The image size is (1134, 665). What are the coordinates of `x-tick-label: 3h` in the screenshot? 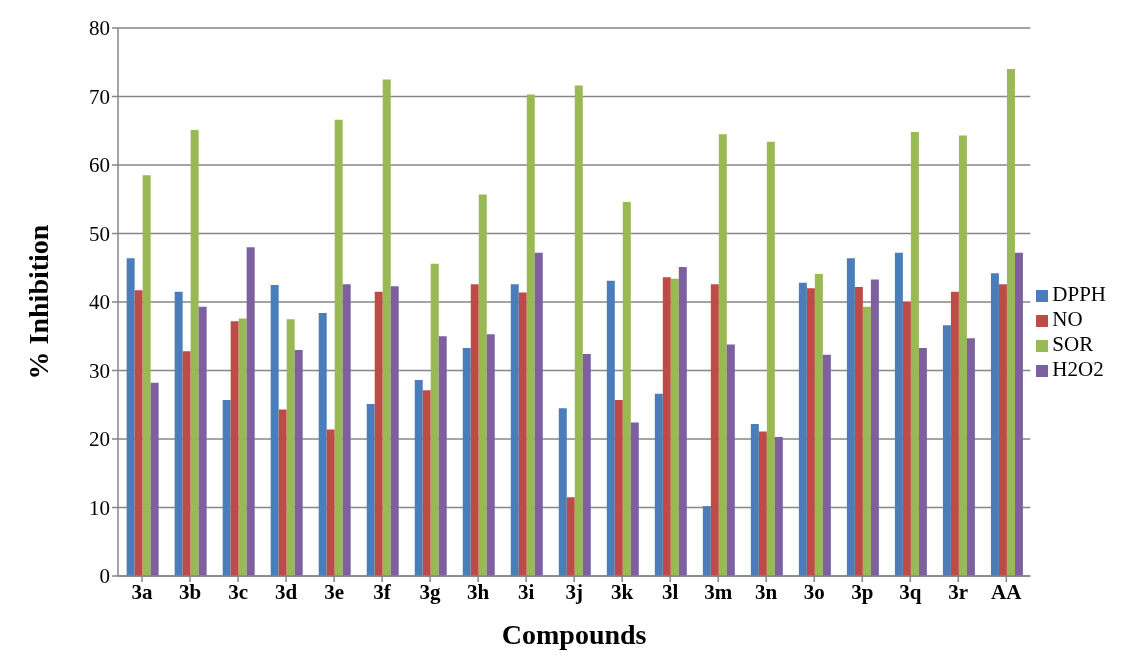 It's located at (478, 591).